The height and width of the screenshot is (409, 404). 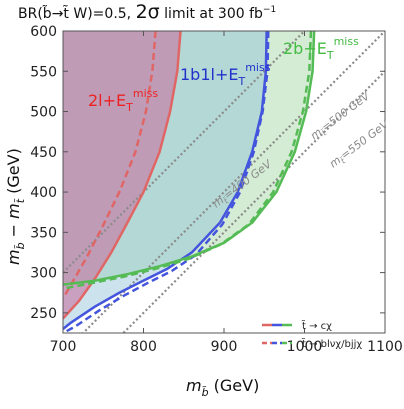 What do you see at coordinates (143, 347) in the screenshot?
I see `x-tick-label: 800` at bounding box center [143, 347].